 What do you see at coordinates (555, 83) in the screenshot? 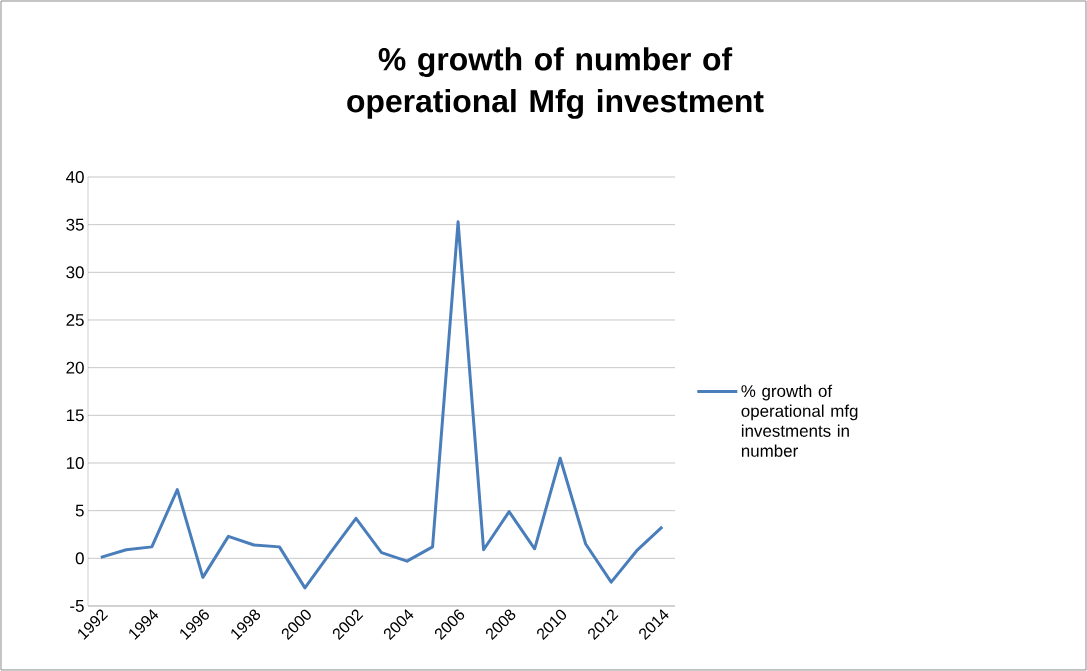
I see `chart-title: % growth of number of operational Mfg investment` at bounding box center [555, 83].